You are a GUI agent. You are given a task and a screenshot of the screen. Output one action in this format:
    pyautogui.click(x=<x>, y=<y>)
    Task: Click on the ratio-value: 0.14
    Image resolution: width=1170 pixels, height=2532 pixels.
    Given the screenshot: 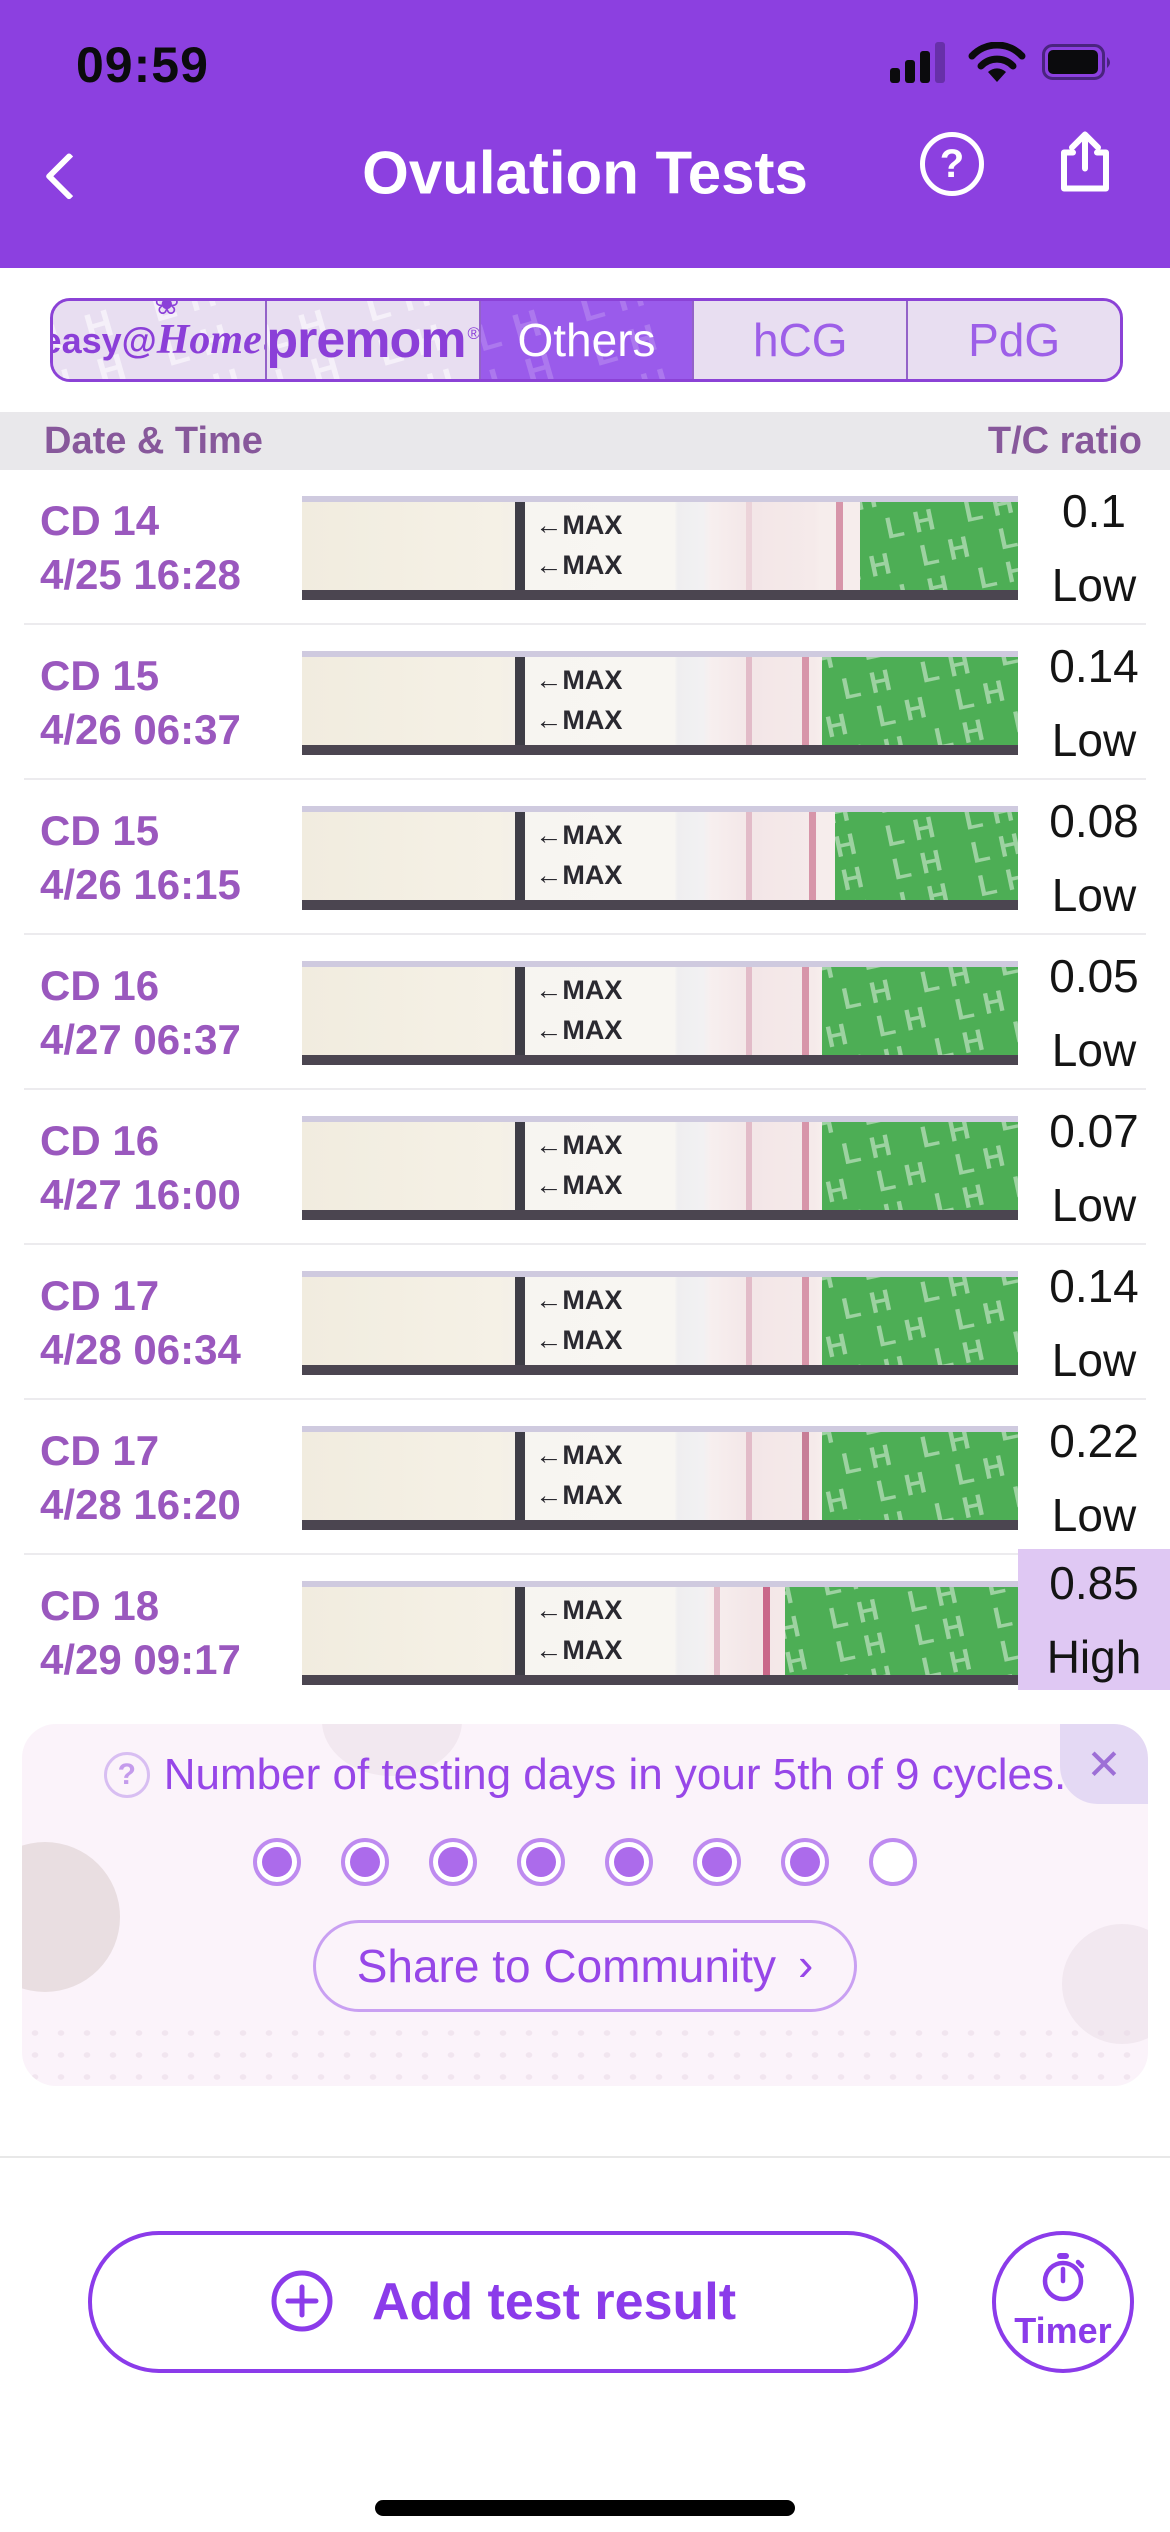 What is the action you would take?
    pyautogui.click(x=1094, y=1285)
    